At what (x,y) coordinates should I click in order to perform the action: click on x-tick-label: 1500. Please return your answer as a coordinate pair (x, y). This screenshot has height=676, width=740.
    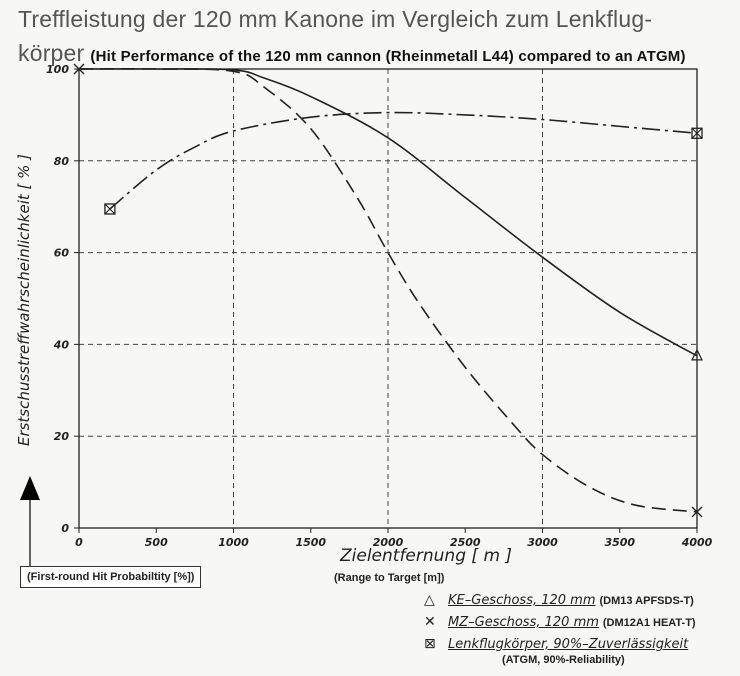
    Looking at the image, I should click on (310, 542).